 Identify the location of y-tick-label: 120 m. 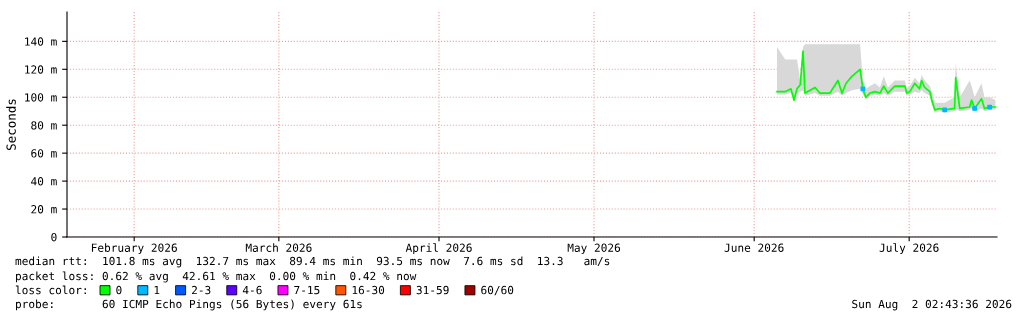
(41, 69).